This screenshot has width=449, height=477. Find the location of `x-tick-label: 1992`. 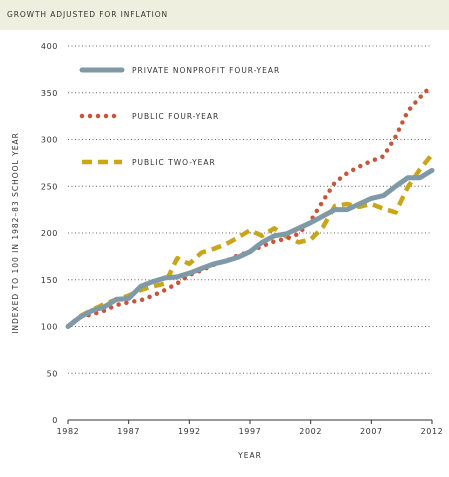

x-tick-label: 1992 is located at coordinates (189, 431).